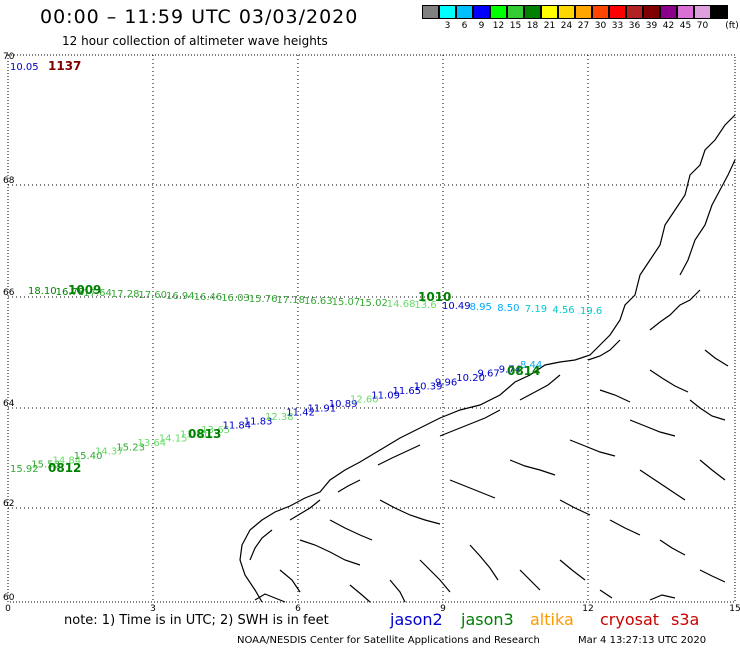  Describe the element at coordinates (401, 304) in the screenshot. I see `wave-height-label: 14.68` at that location.